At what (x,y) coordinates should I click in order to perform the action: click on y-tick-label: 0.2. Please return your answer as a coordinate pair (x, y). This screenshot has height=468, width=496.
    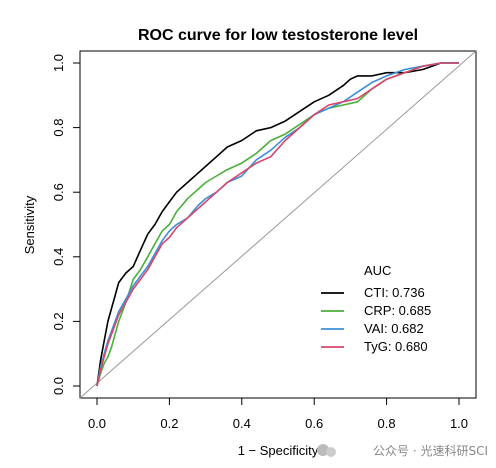
    Looking at the image, I should click on (58, 321).